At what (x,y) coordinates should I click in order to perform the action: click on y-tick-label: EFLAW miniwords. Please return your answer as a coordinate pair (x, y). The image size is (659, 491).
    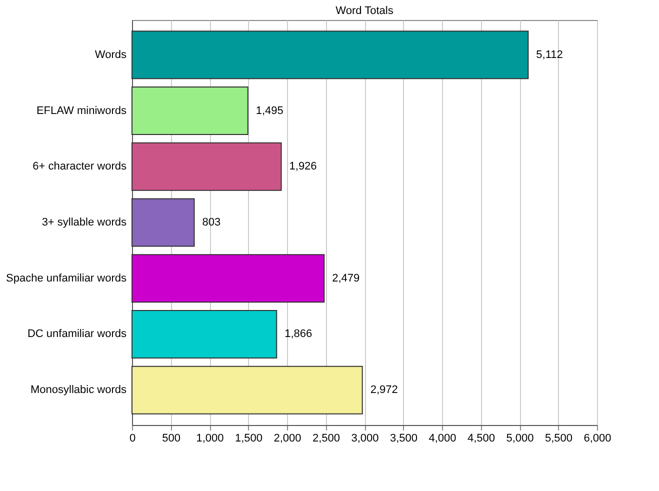
    Looking at the image, I should click on (81, 110).